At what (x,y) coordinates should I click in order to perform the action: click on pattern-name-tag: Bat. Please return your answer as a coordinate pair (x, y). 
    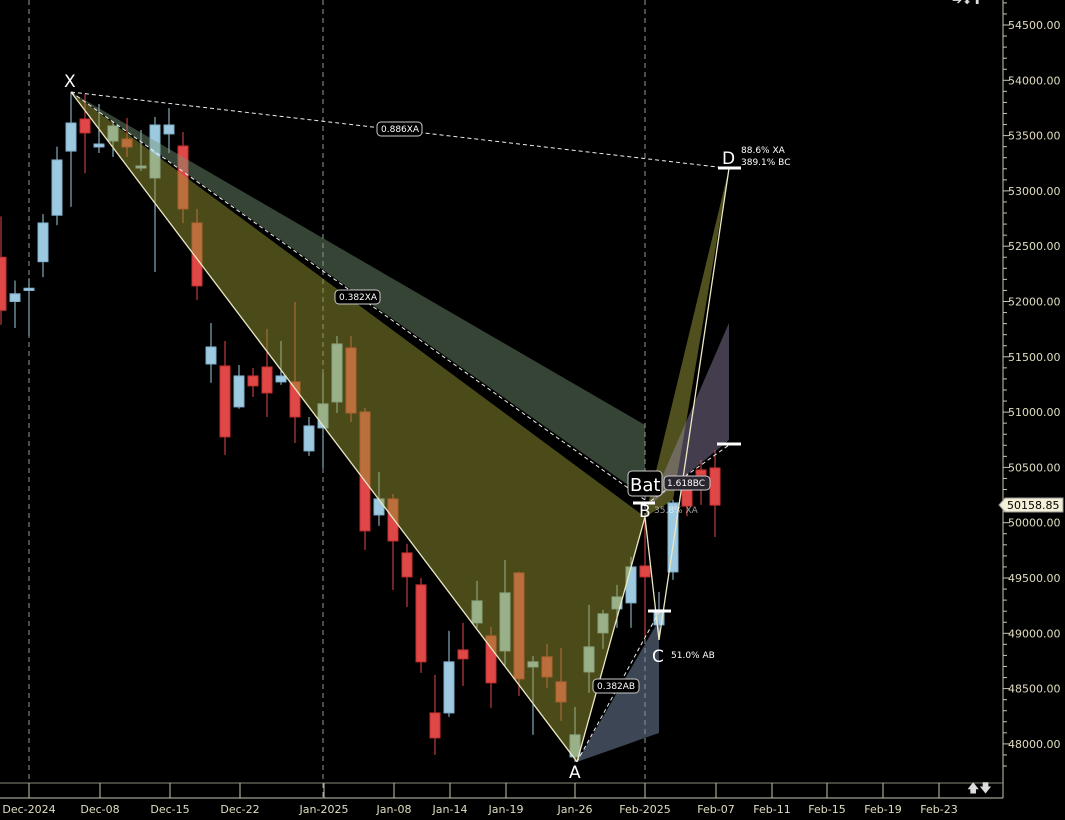
    Looking at the image, I should click on (645, 483).